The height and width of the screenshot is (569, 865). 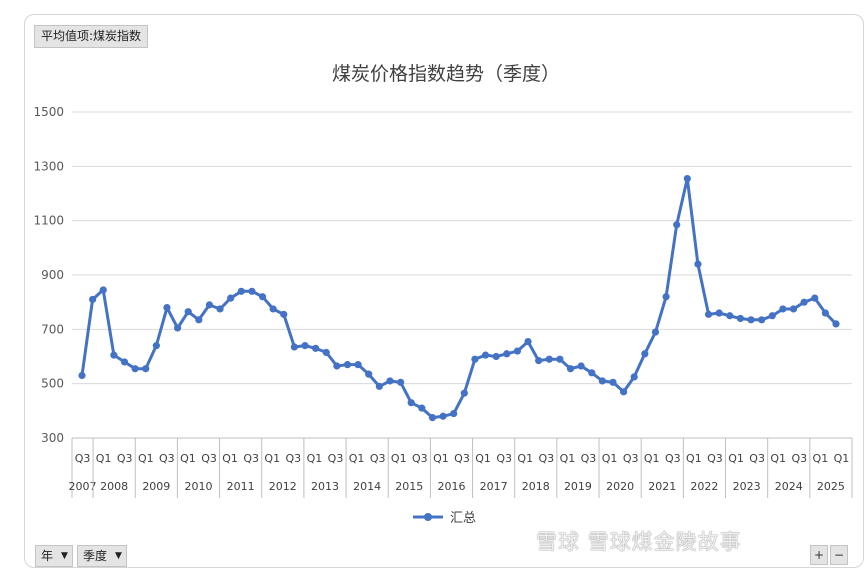 I want to click on y-tick-label: 1500, so click(x=48, y=112).